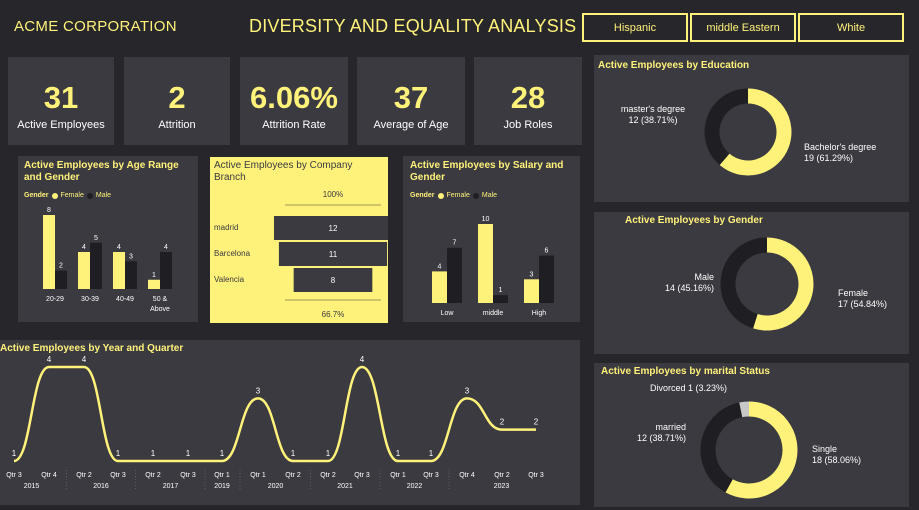  What do you see at coordinates (635, 27) in the screenshot?
I see `filter-button-hispanic: Hispanic` at bounding box center [635, 27].